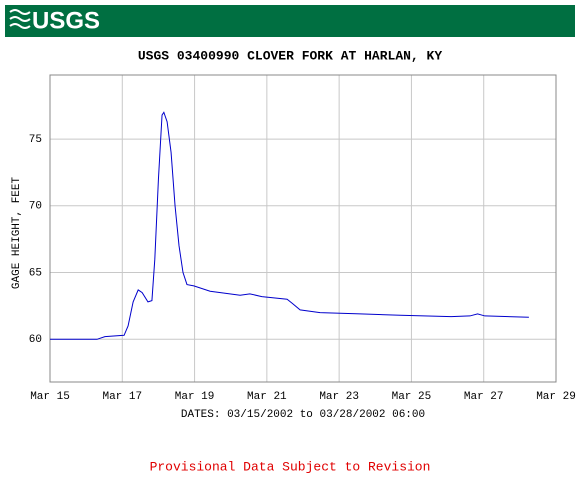 The image size is (580, 480). What do you see at coordinates (303, 415) in the screenshot?
I see `x-axis-label: DATES: 03/15/2002 to 03/28/2002 06:00` at bounding box center [303, 415].